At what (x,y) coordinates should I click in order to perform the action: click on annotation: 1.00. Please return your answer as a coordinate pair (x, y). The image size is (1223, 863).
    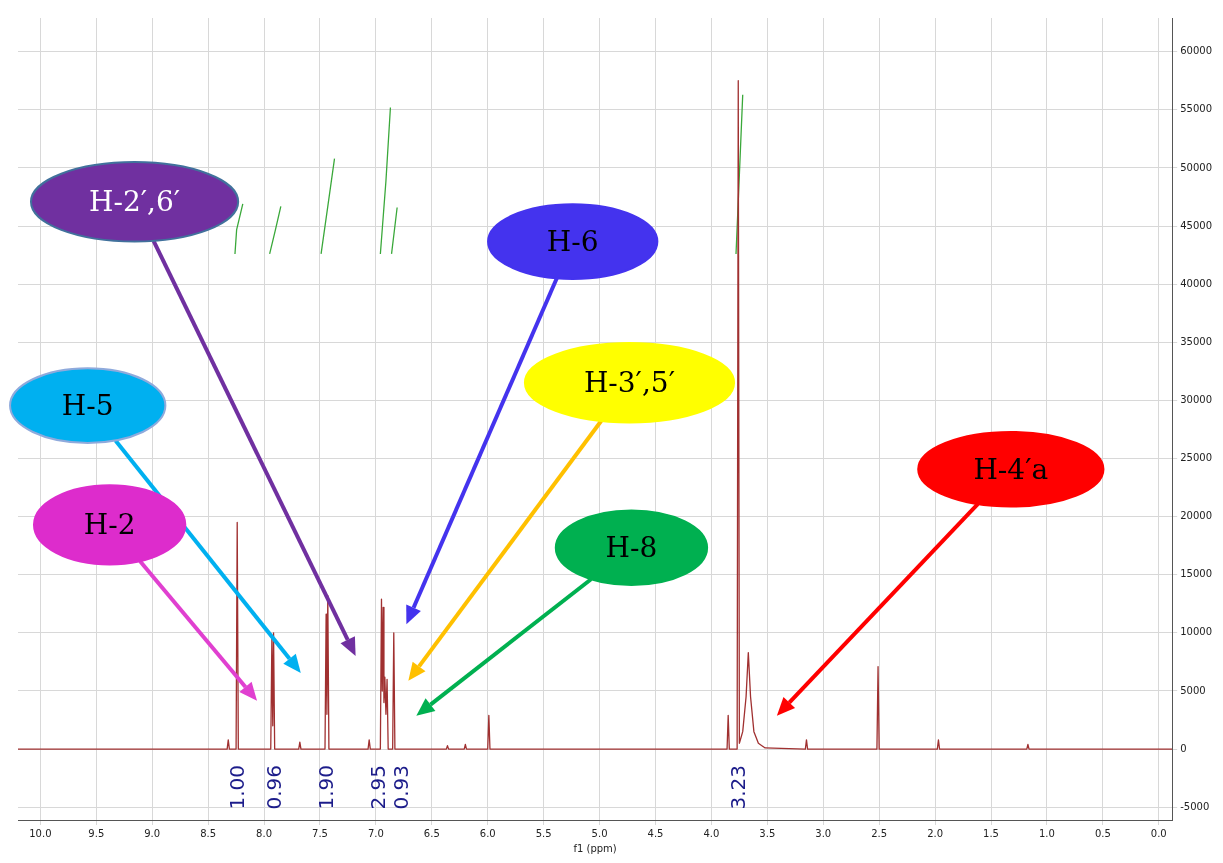
    Looking at the image, I should click on (237, 787).